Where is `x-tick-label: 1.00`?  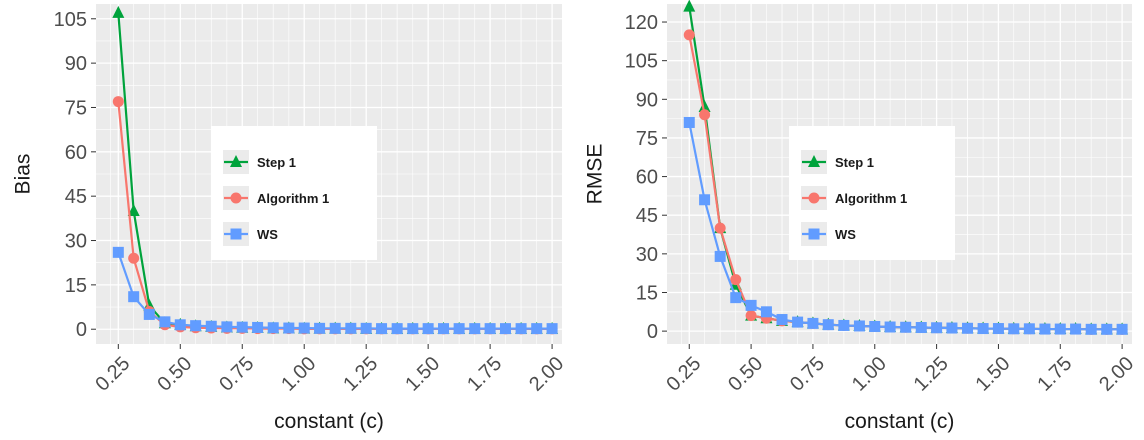 x-tick-label: 1.00 is located at coordinates (869, 374).